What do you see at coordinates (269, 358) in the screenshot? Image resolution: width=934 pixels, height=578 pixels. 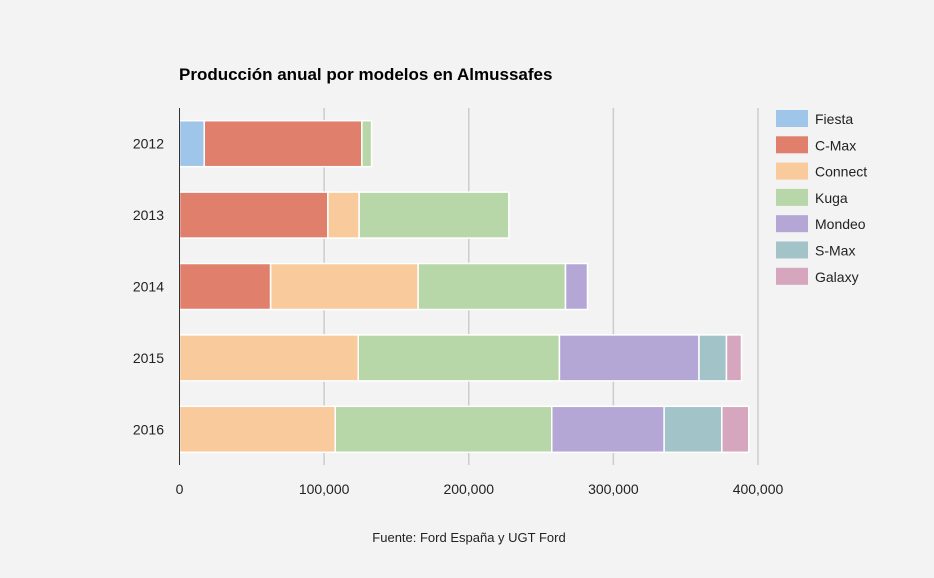 I see `bar-segment-connect-2015` at bounding box center [269, 358].